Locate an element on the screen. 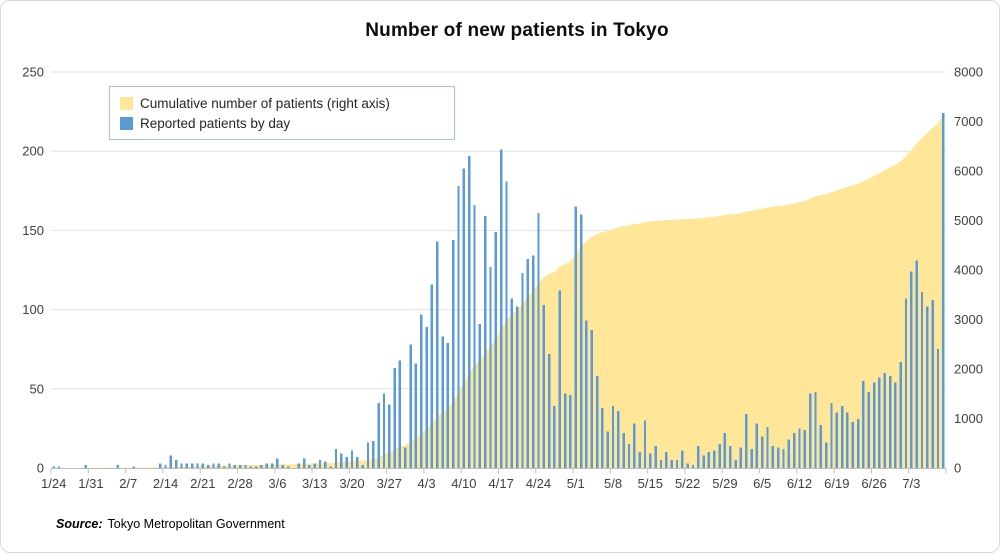 Image resolution: width=1000 pixels, height=553 pixels. x-axis-date-label: 3/27 is located at coordinates (389, 483).